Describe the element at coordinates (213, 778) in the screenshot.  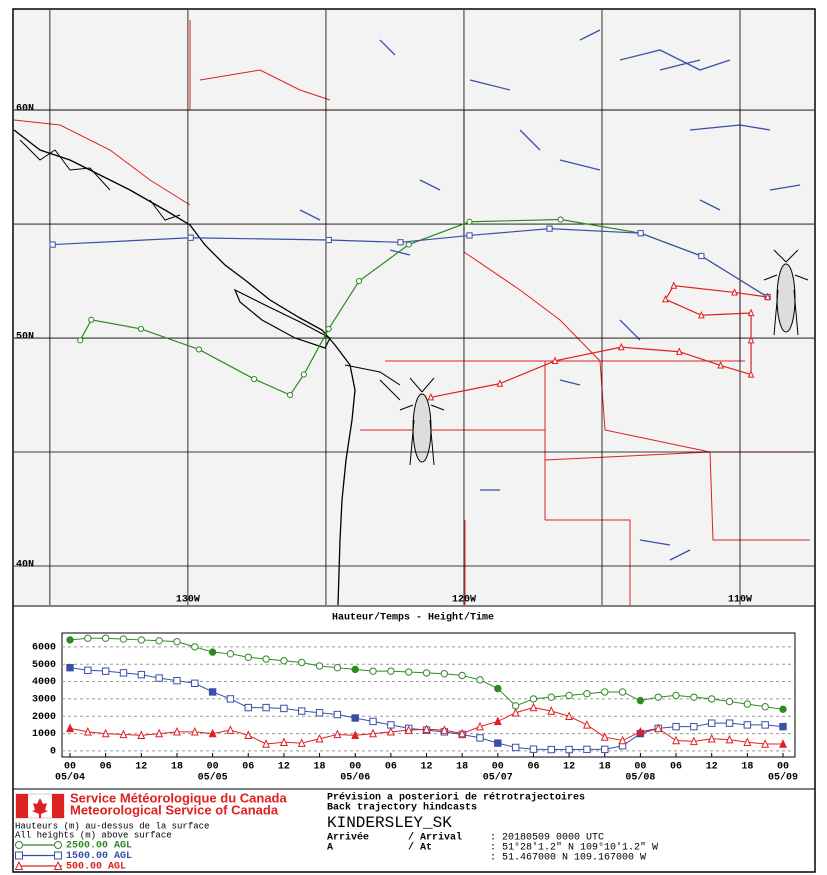
I see `x-date-label: 05/05` at that location.